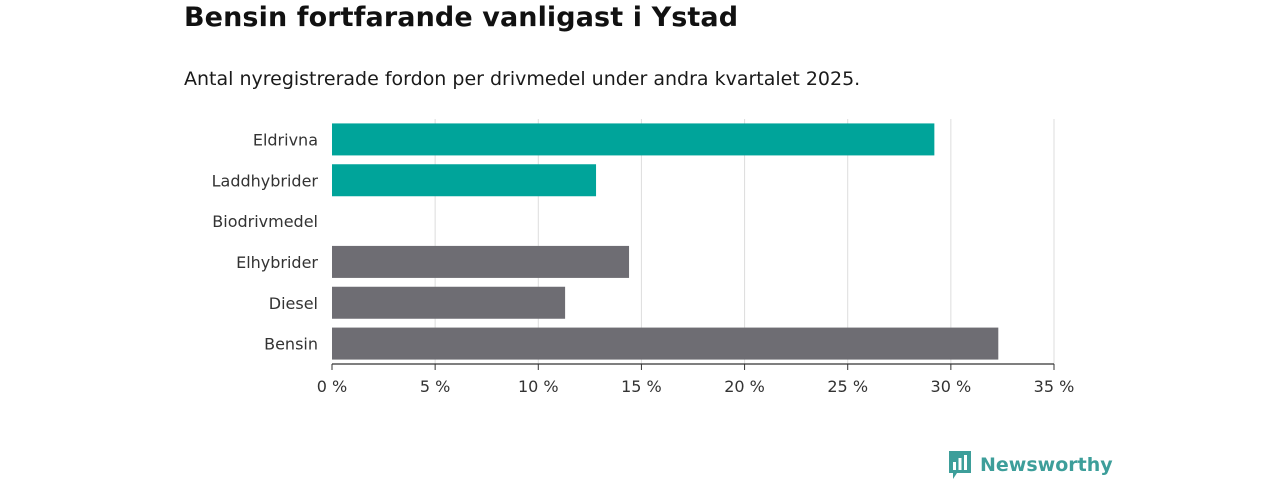 The height and width of the screenshot is (480, 1280). Describe the element at coordinates (277, 262) in the screenshot. I see `category-label: Elhybrider` at that location.